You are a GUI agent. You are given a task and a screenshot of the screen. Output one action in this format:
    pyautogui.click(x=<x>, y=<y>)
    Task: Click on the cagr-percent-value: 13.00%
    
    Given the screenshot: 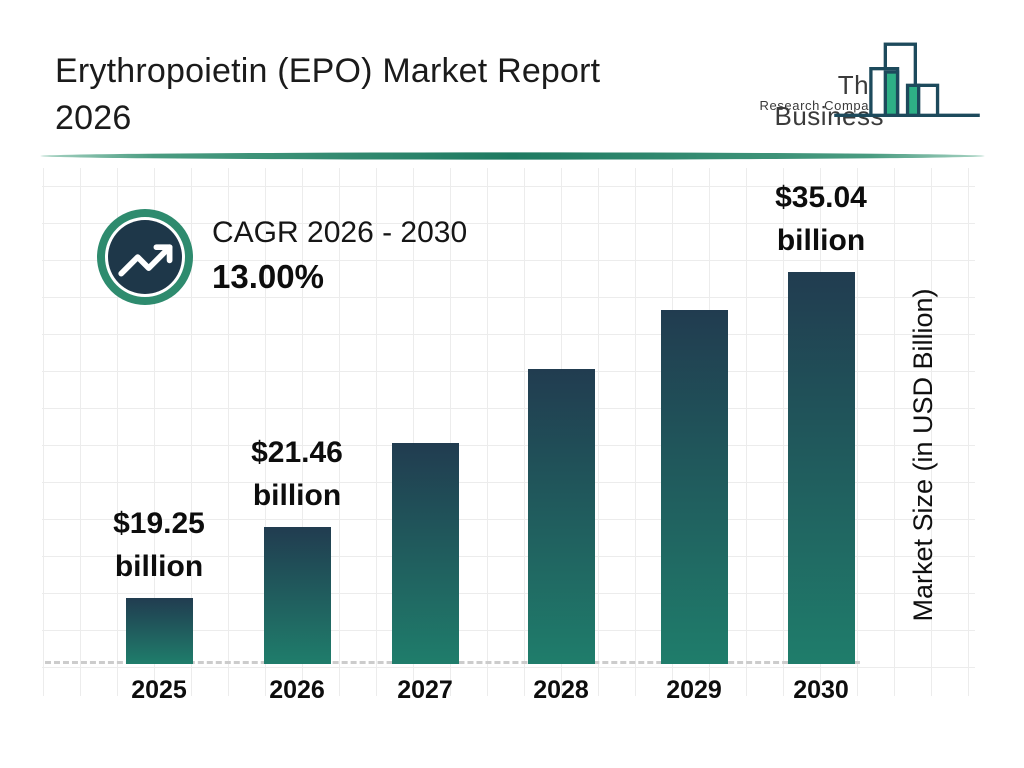 What is the action you would take?
    pyautogui.click(x=268, y=276)
    